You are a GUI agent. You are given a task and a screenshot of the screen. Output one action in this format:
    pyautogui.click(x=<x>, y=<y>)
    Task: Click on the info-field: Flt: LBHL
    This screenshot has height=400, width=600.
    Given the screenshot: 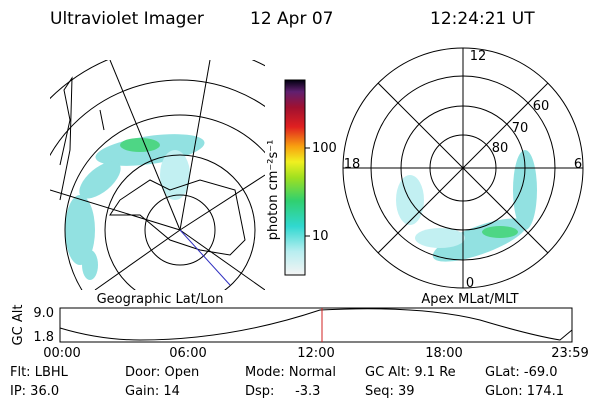 What is the action you would take?
    pyautogui.click(x=39, y=372)
    